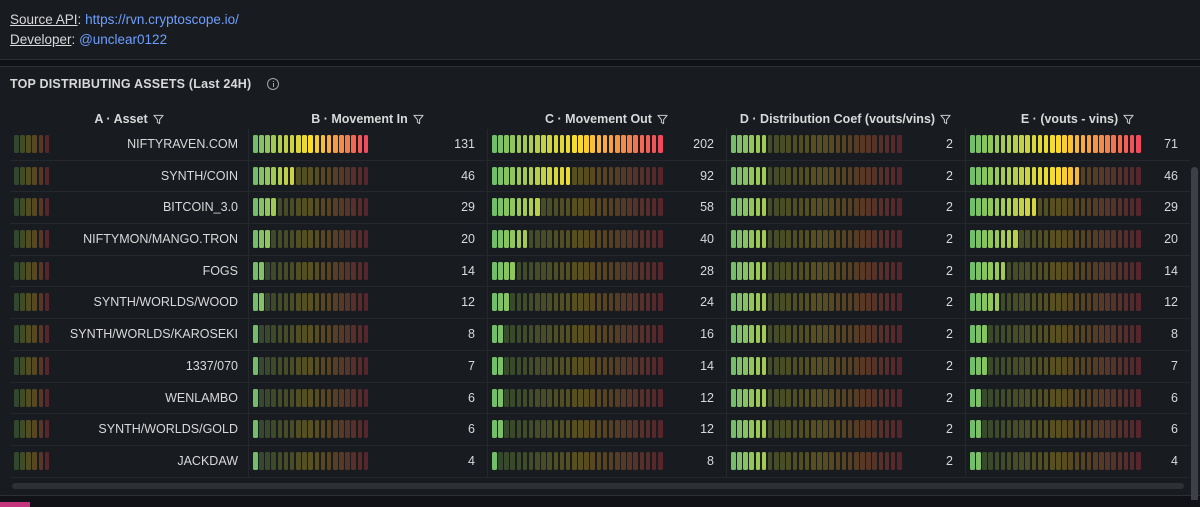 This screenshot has width=1200, height=507. Describe the element at coordinates (471, 397) in the screenshot. I see `cell-value: 6` at that location.